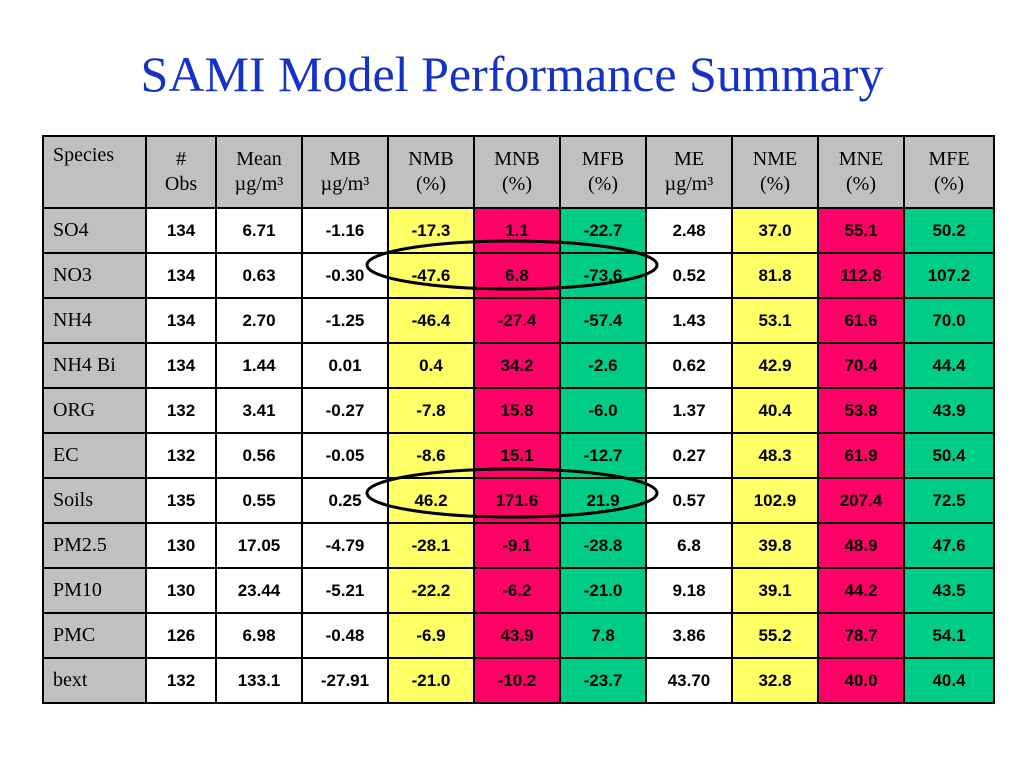  Describe the element at coordinates (259, 410) in the screenshot. I see `value-cell: 3.41` at that location.